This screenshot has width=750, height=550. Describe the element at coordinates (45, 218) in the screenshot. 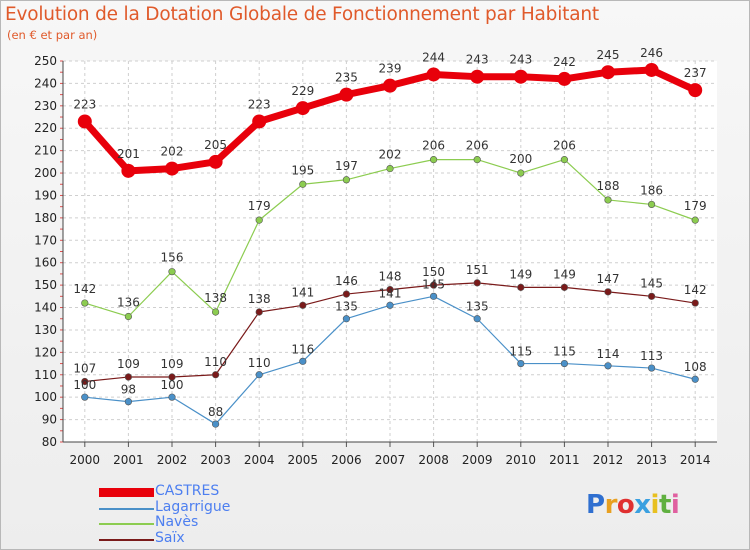

I see `y-tick-label: 180` at that location.